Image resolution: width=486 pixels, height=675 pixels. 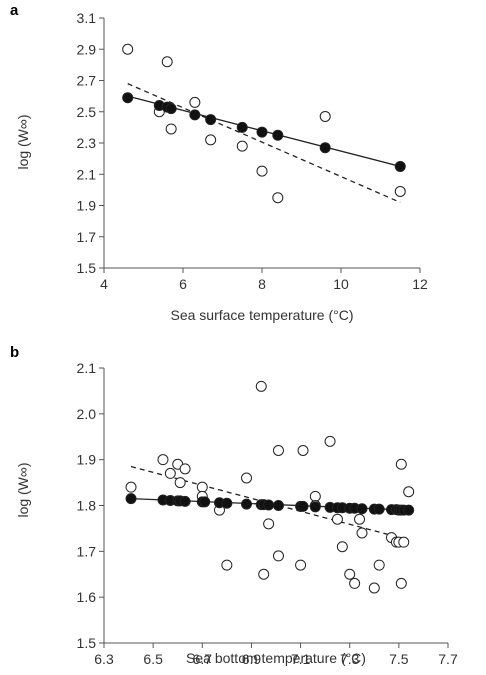 What do you see at coordinates (350, 659) in the screenshot?
I see `panel-b-x-tick-label: 7.3` at bounding box center [350, 659].